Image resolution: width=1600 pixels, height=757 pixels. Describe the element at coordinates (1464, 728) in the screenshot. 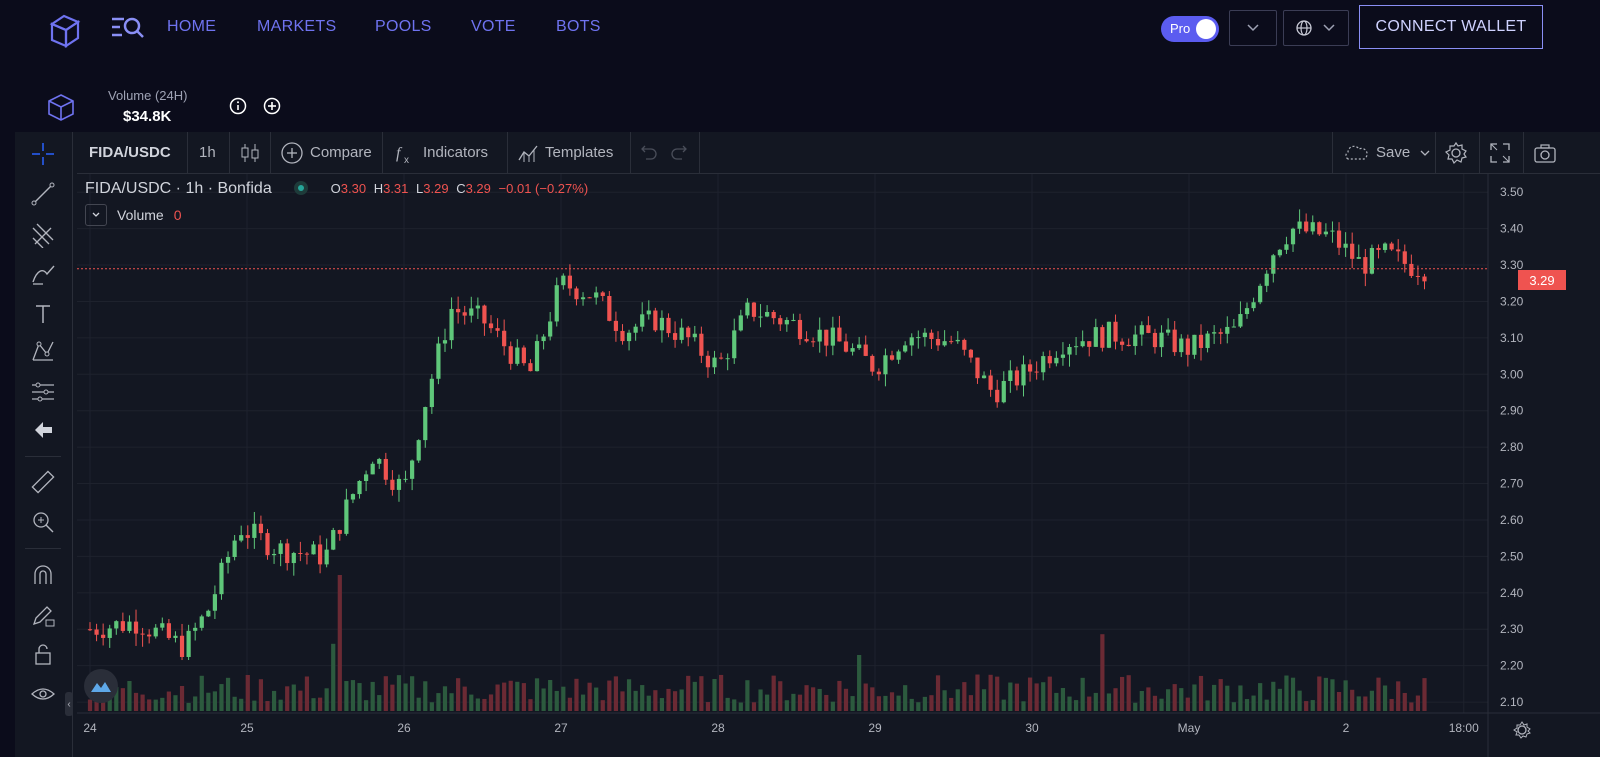

I see `time-tick-label: 18:00` at that location.